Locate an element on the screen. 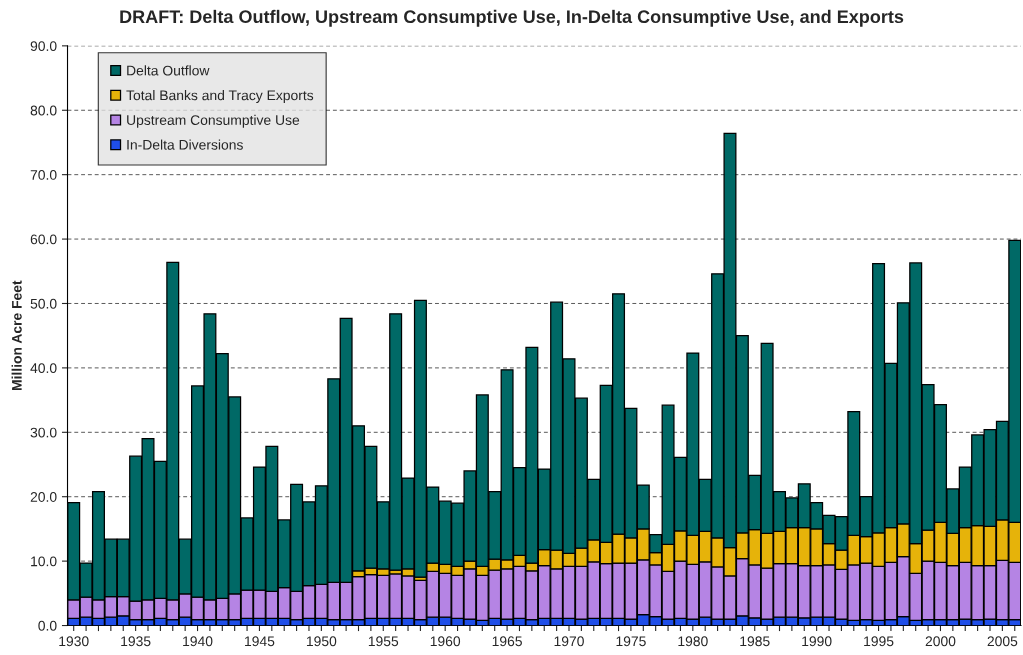 The width and height of the screenshot is (1023, 655). x-tick-label: 1930 is located at coordinates (74, 641).